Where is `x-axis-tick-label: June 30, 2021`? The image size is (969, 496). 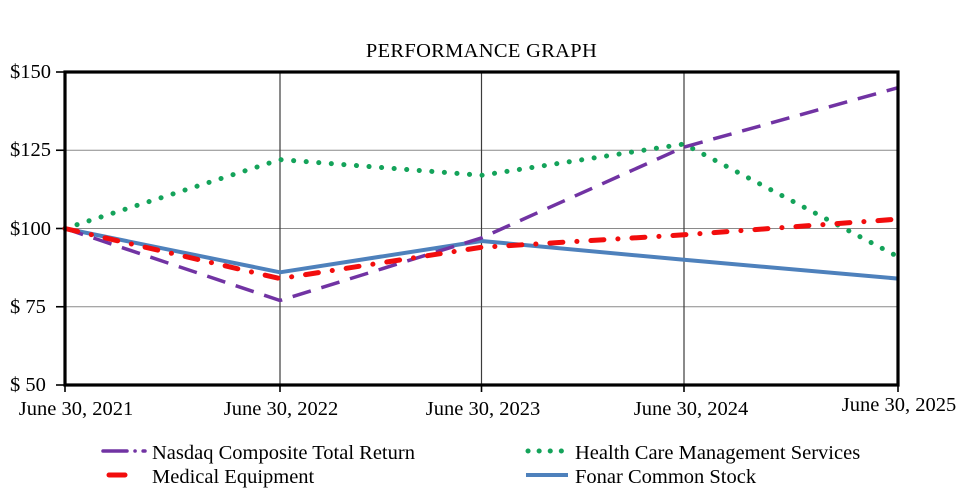
x-axis-tick-label: June 30, 2021 is located at coordinates (76, 409).